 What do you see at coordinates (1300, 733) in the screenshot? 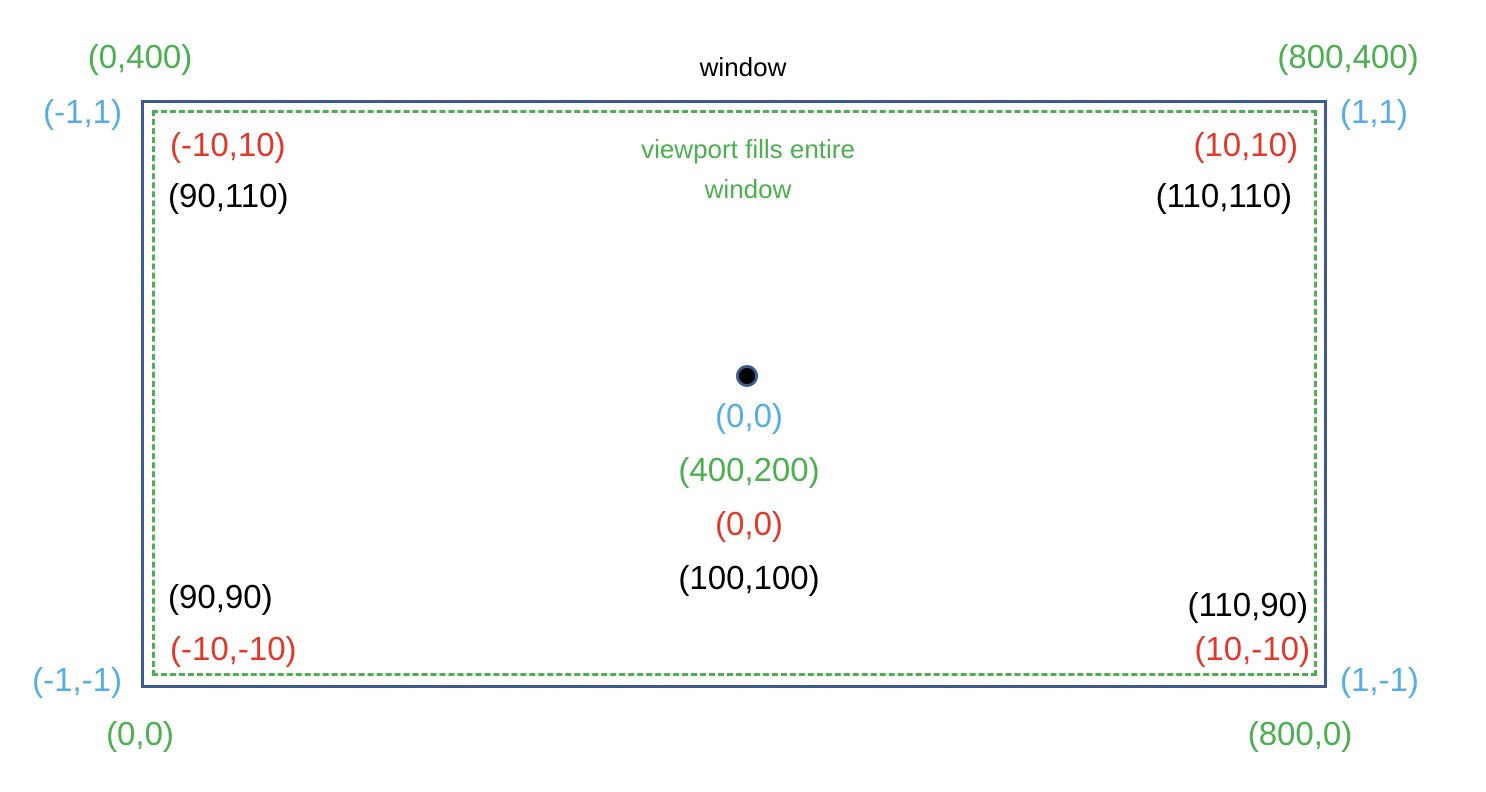
I see `screen-bottom-right-label: (800,0)` at bounding box center [1300, 733].